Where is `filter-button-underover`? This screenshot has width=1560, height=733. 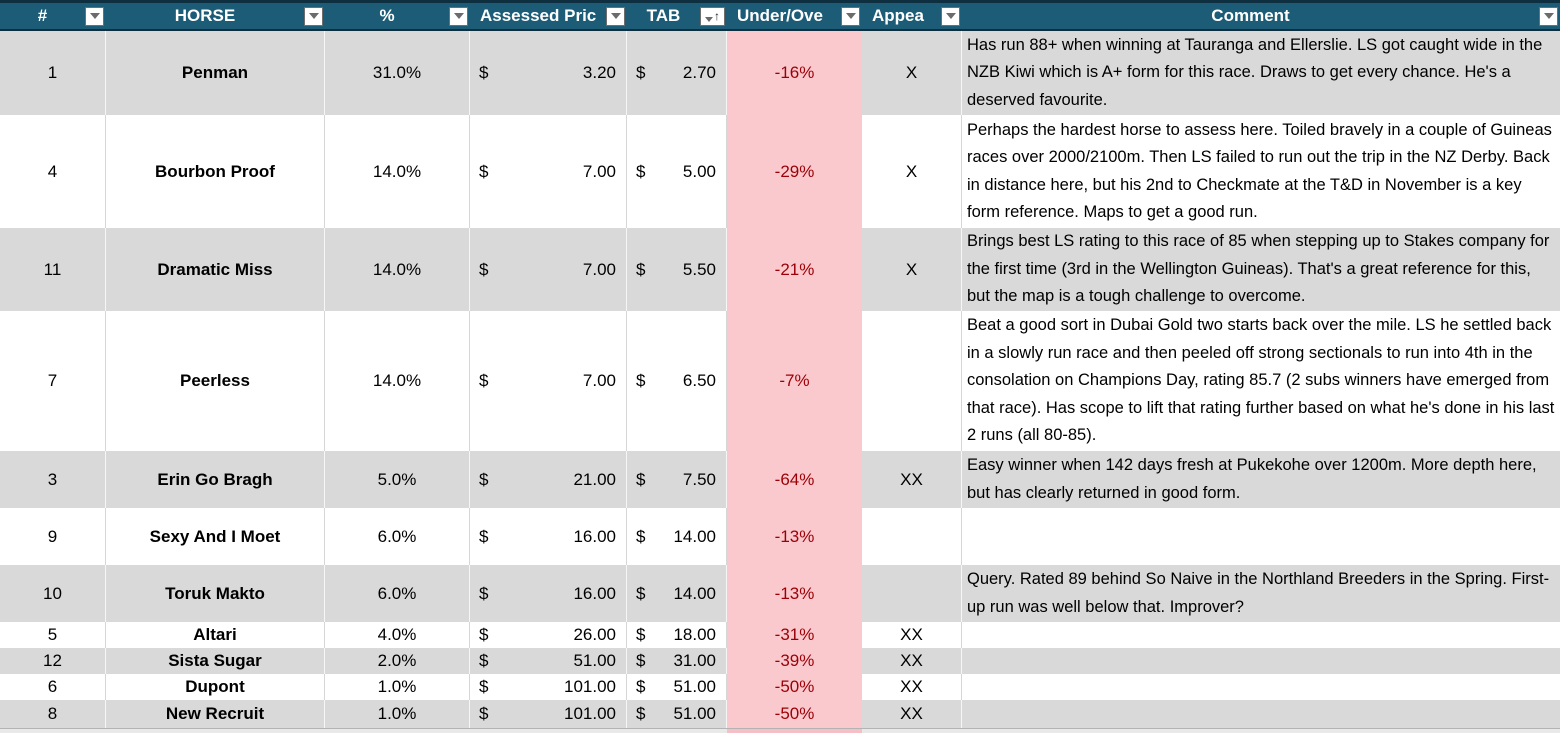 filter-button-underover is located at coordinates (850, 16).